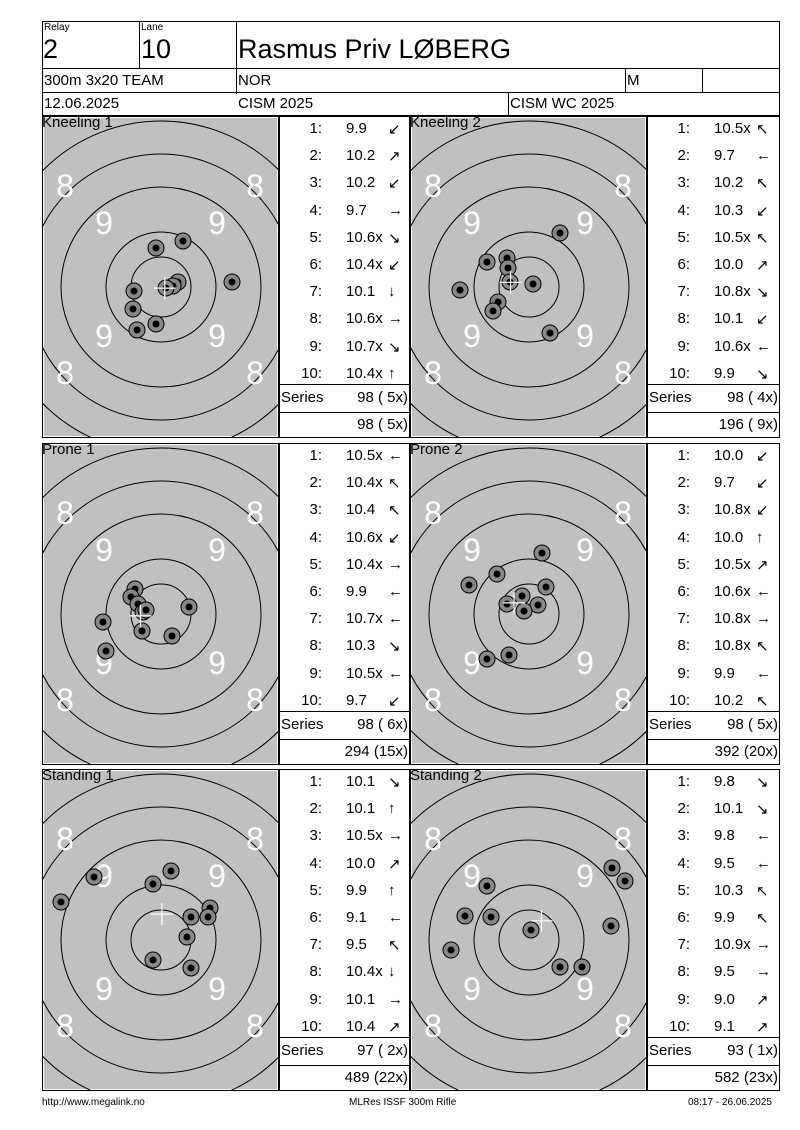 This screenshot has width=800, height=1130. I want to click on target-title: Prone 2, so click(436, 449).